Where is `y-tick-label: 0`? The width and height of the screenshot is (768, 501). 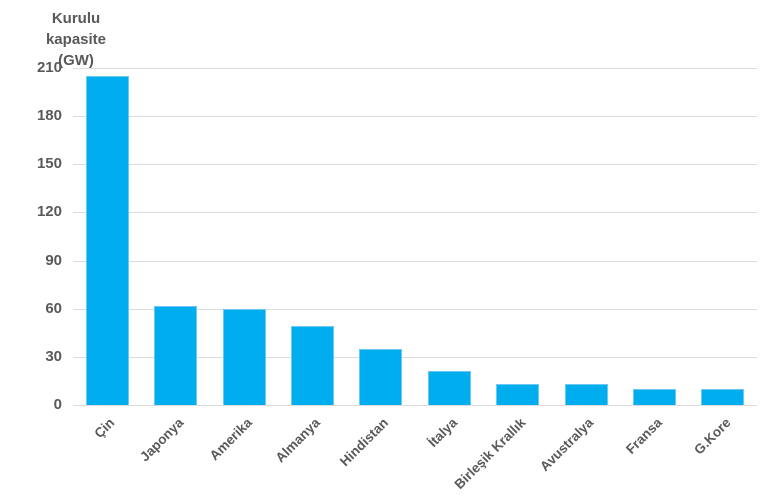 y-tick-label: 0 is located at coordinates (57, 404).